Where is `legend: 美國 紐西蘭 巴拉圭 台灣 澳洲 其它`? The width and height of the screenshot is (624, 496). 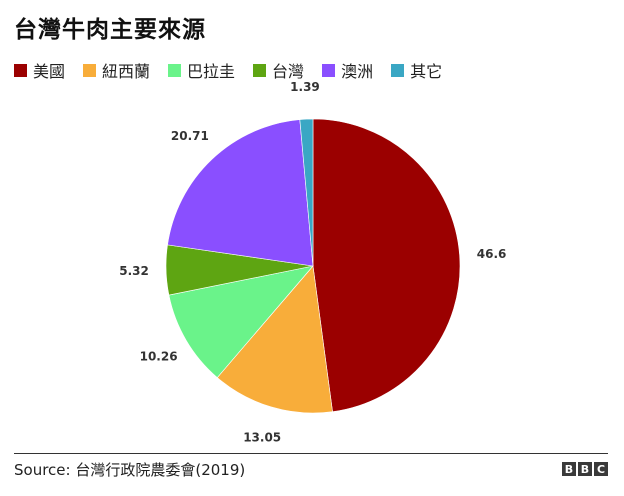
legend: 美國 紐西蘭 巴拉圭 台灣 澳洲 其它 is located at coordinates (228, 70).